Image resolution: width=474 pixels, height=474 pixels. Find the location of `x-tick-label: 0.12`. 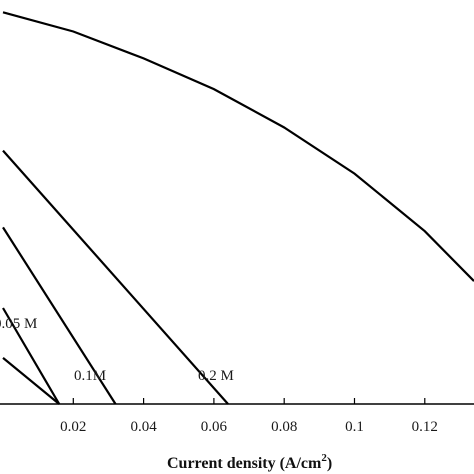

x-tick-label: 0.12 is located at coordinates (425, 427).